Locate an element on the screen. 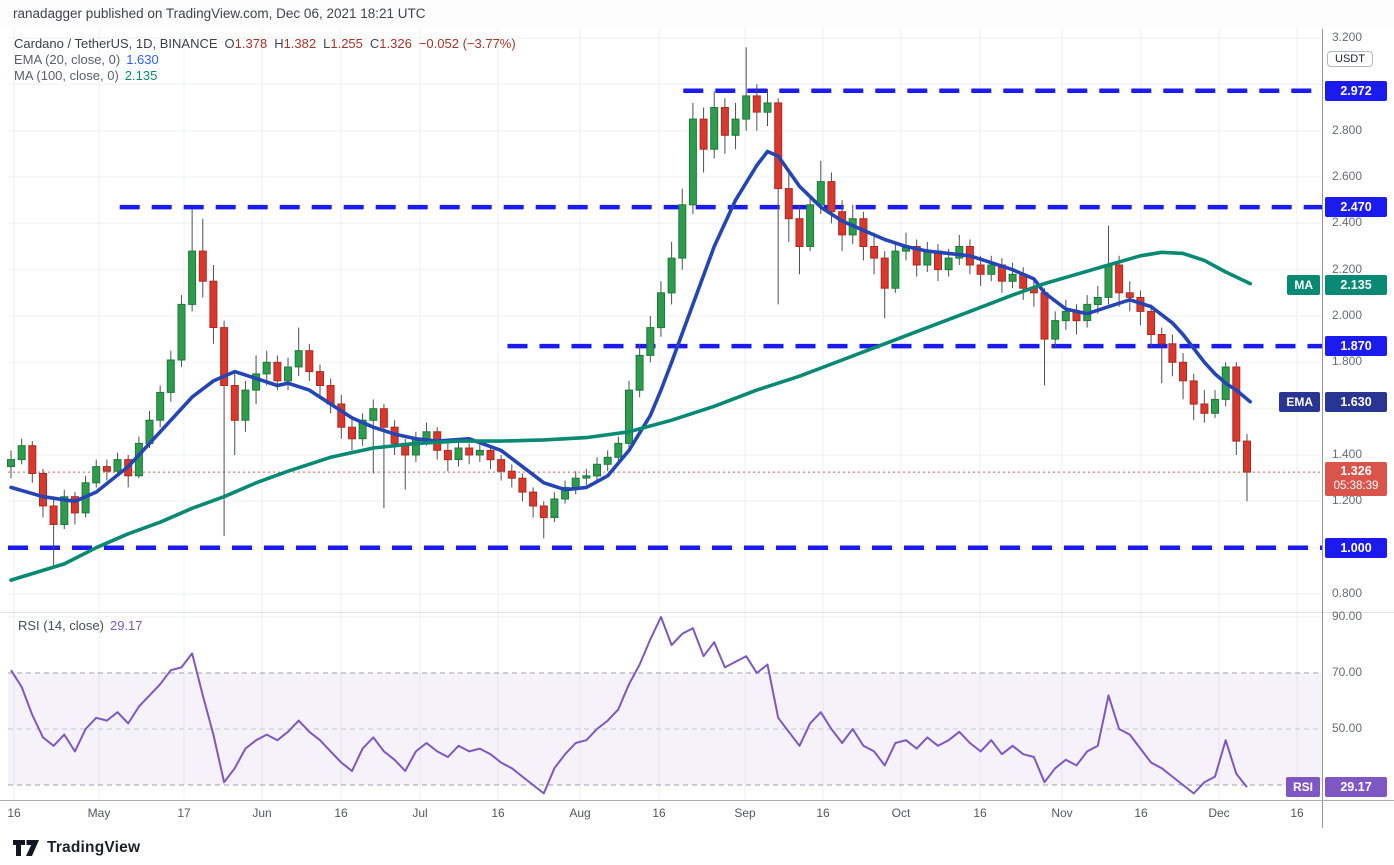 The height and width of the screenshot is (865, 1394). price-tick-label: 2.000 is located at coordinates (1347, 314).